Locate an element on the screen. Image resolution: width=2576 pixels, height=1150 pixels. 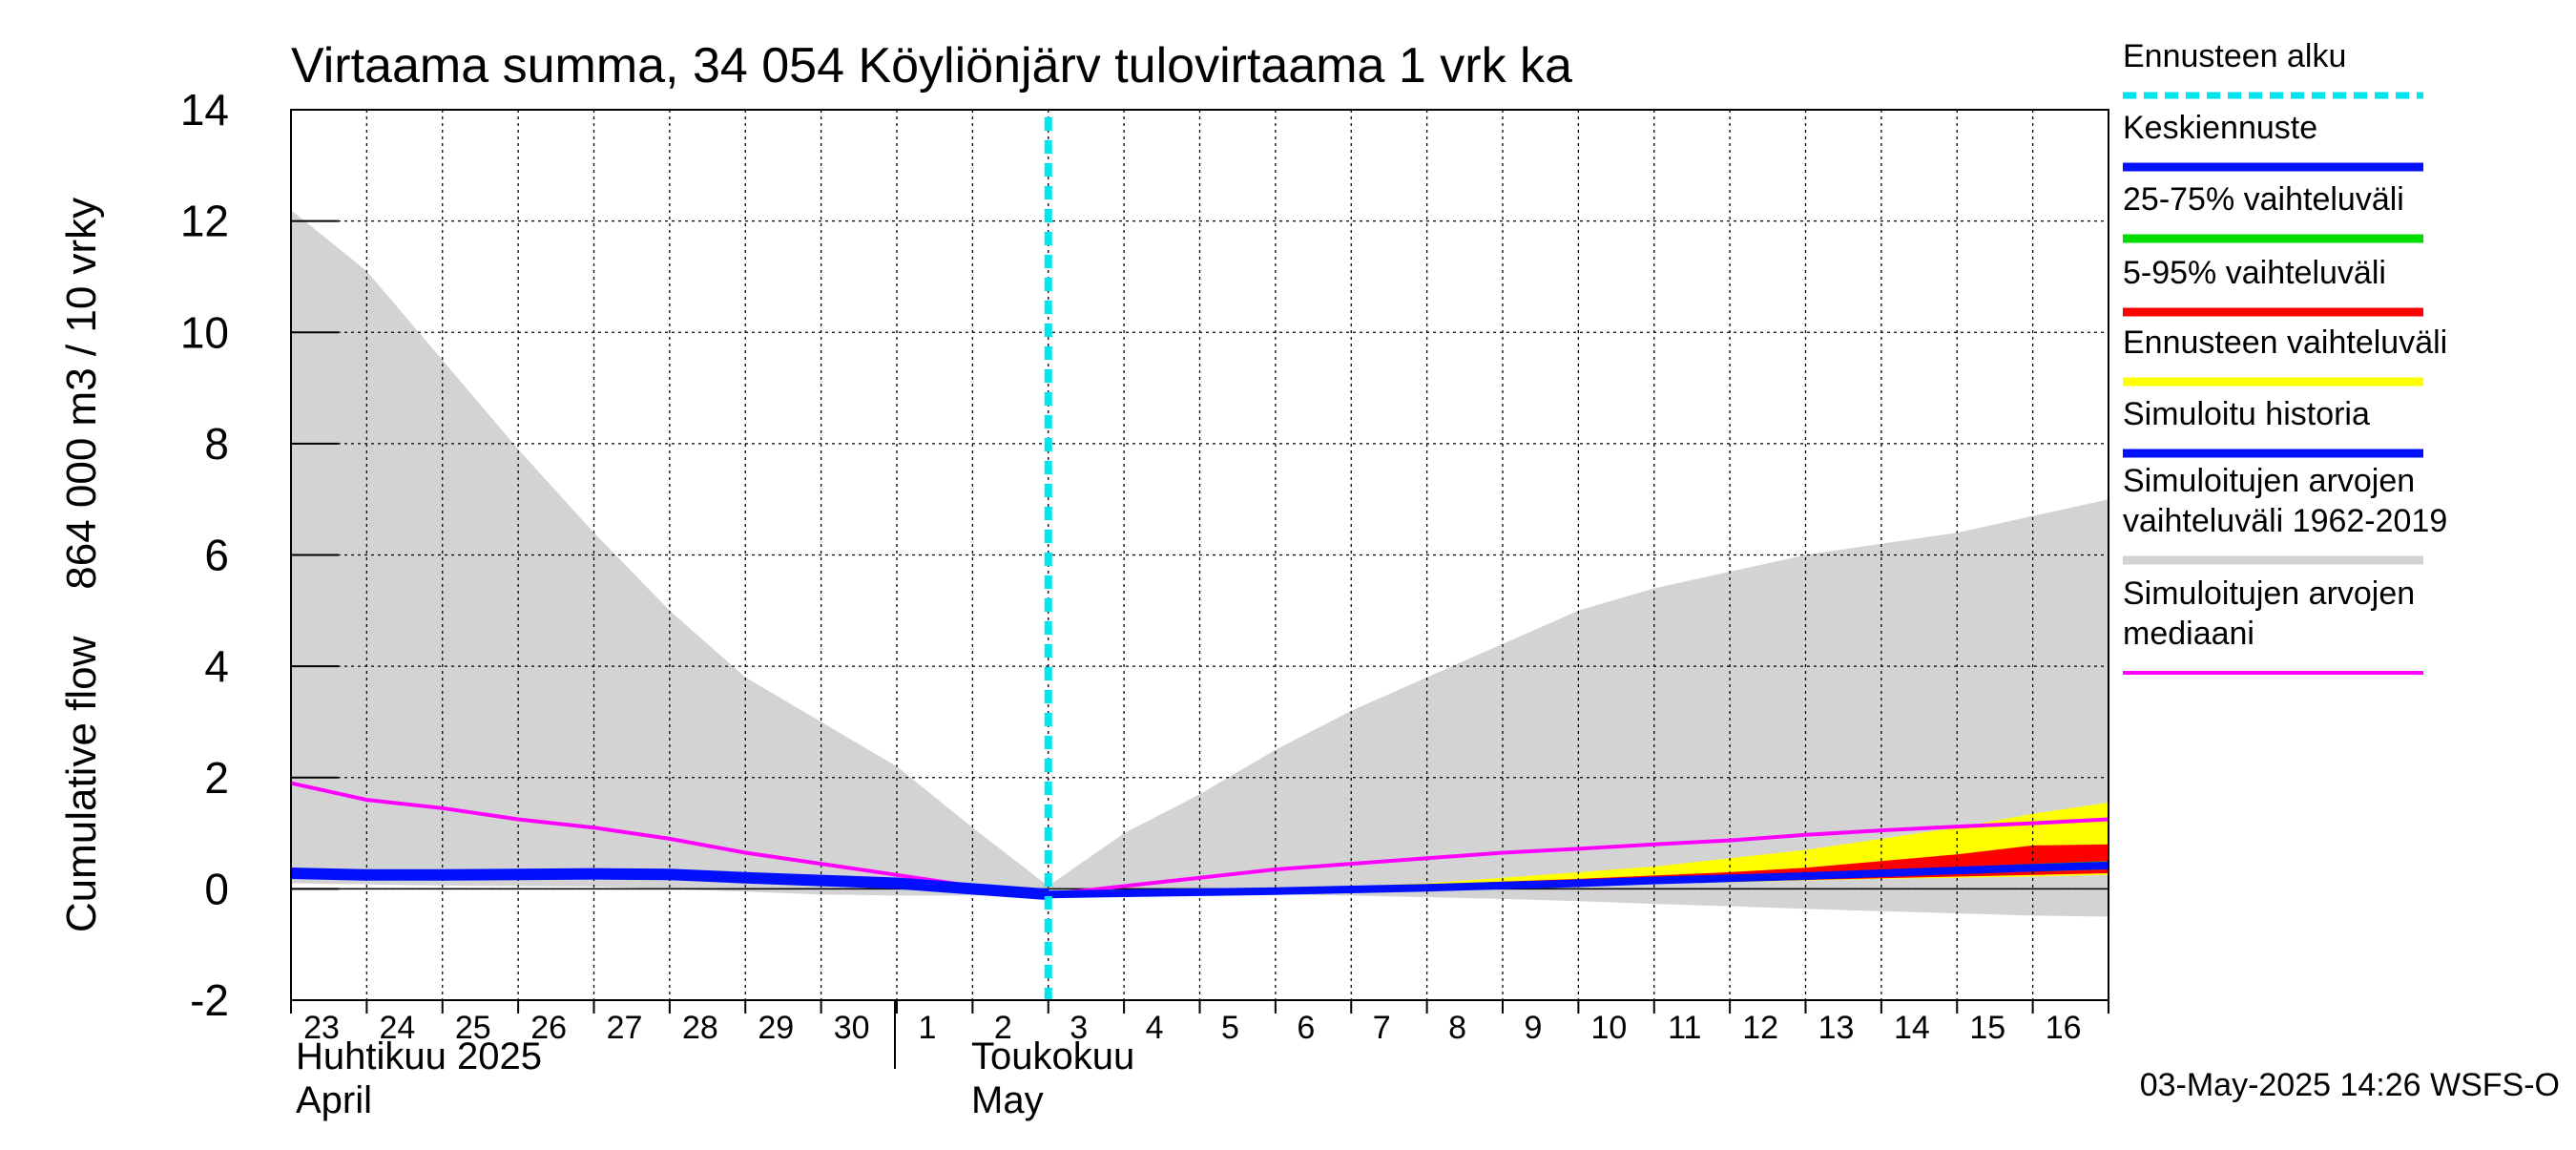
x-tick-label: 8 is located at coordinates (1457, 1028).